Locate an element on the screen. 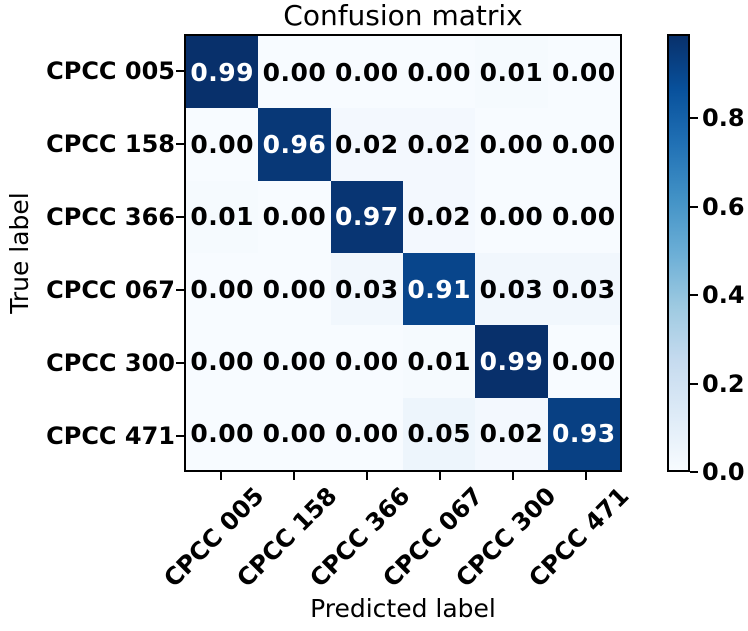 The width and height of the screenshot is (748, 631). colorbar-tick-label: 0.0 is located at coordinates (723, 472).